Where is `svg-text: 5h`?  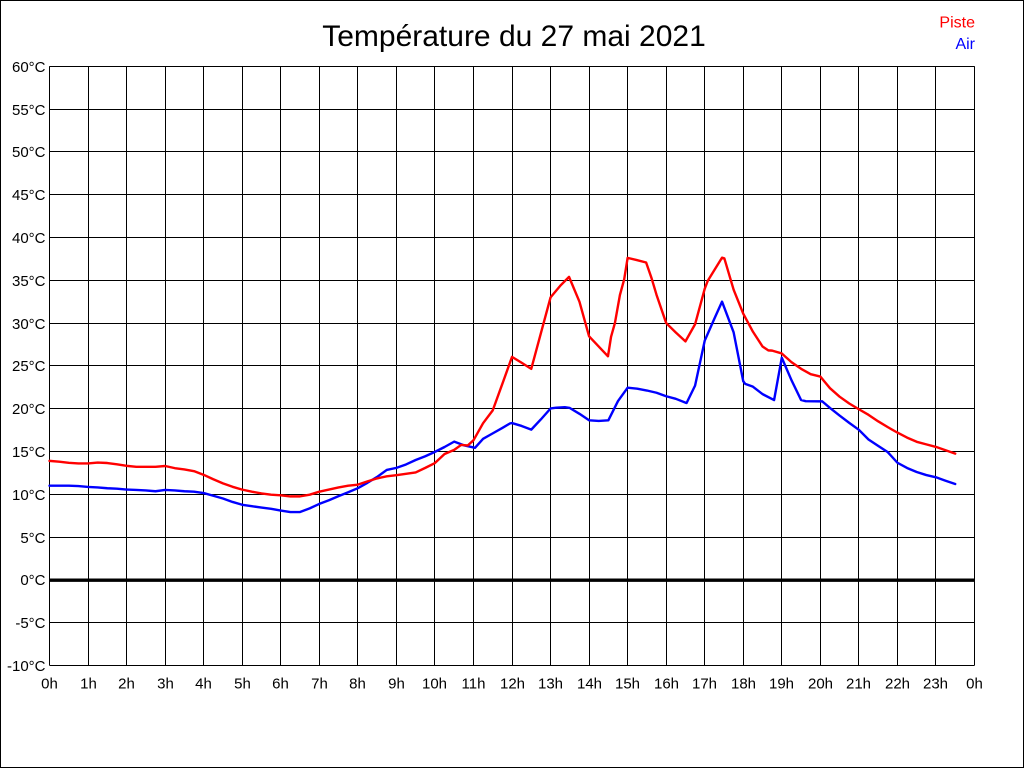
svg-text: 5h is located at coordinates (242, 684).